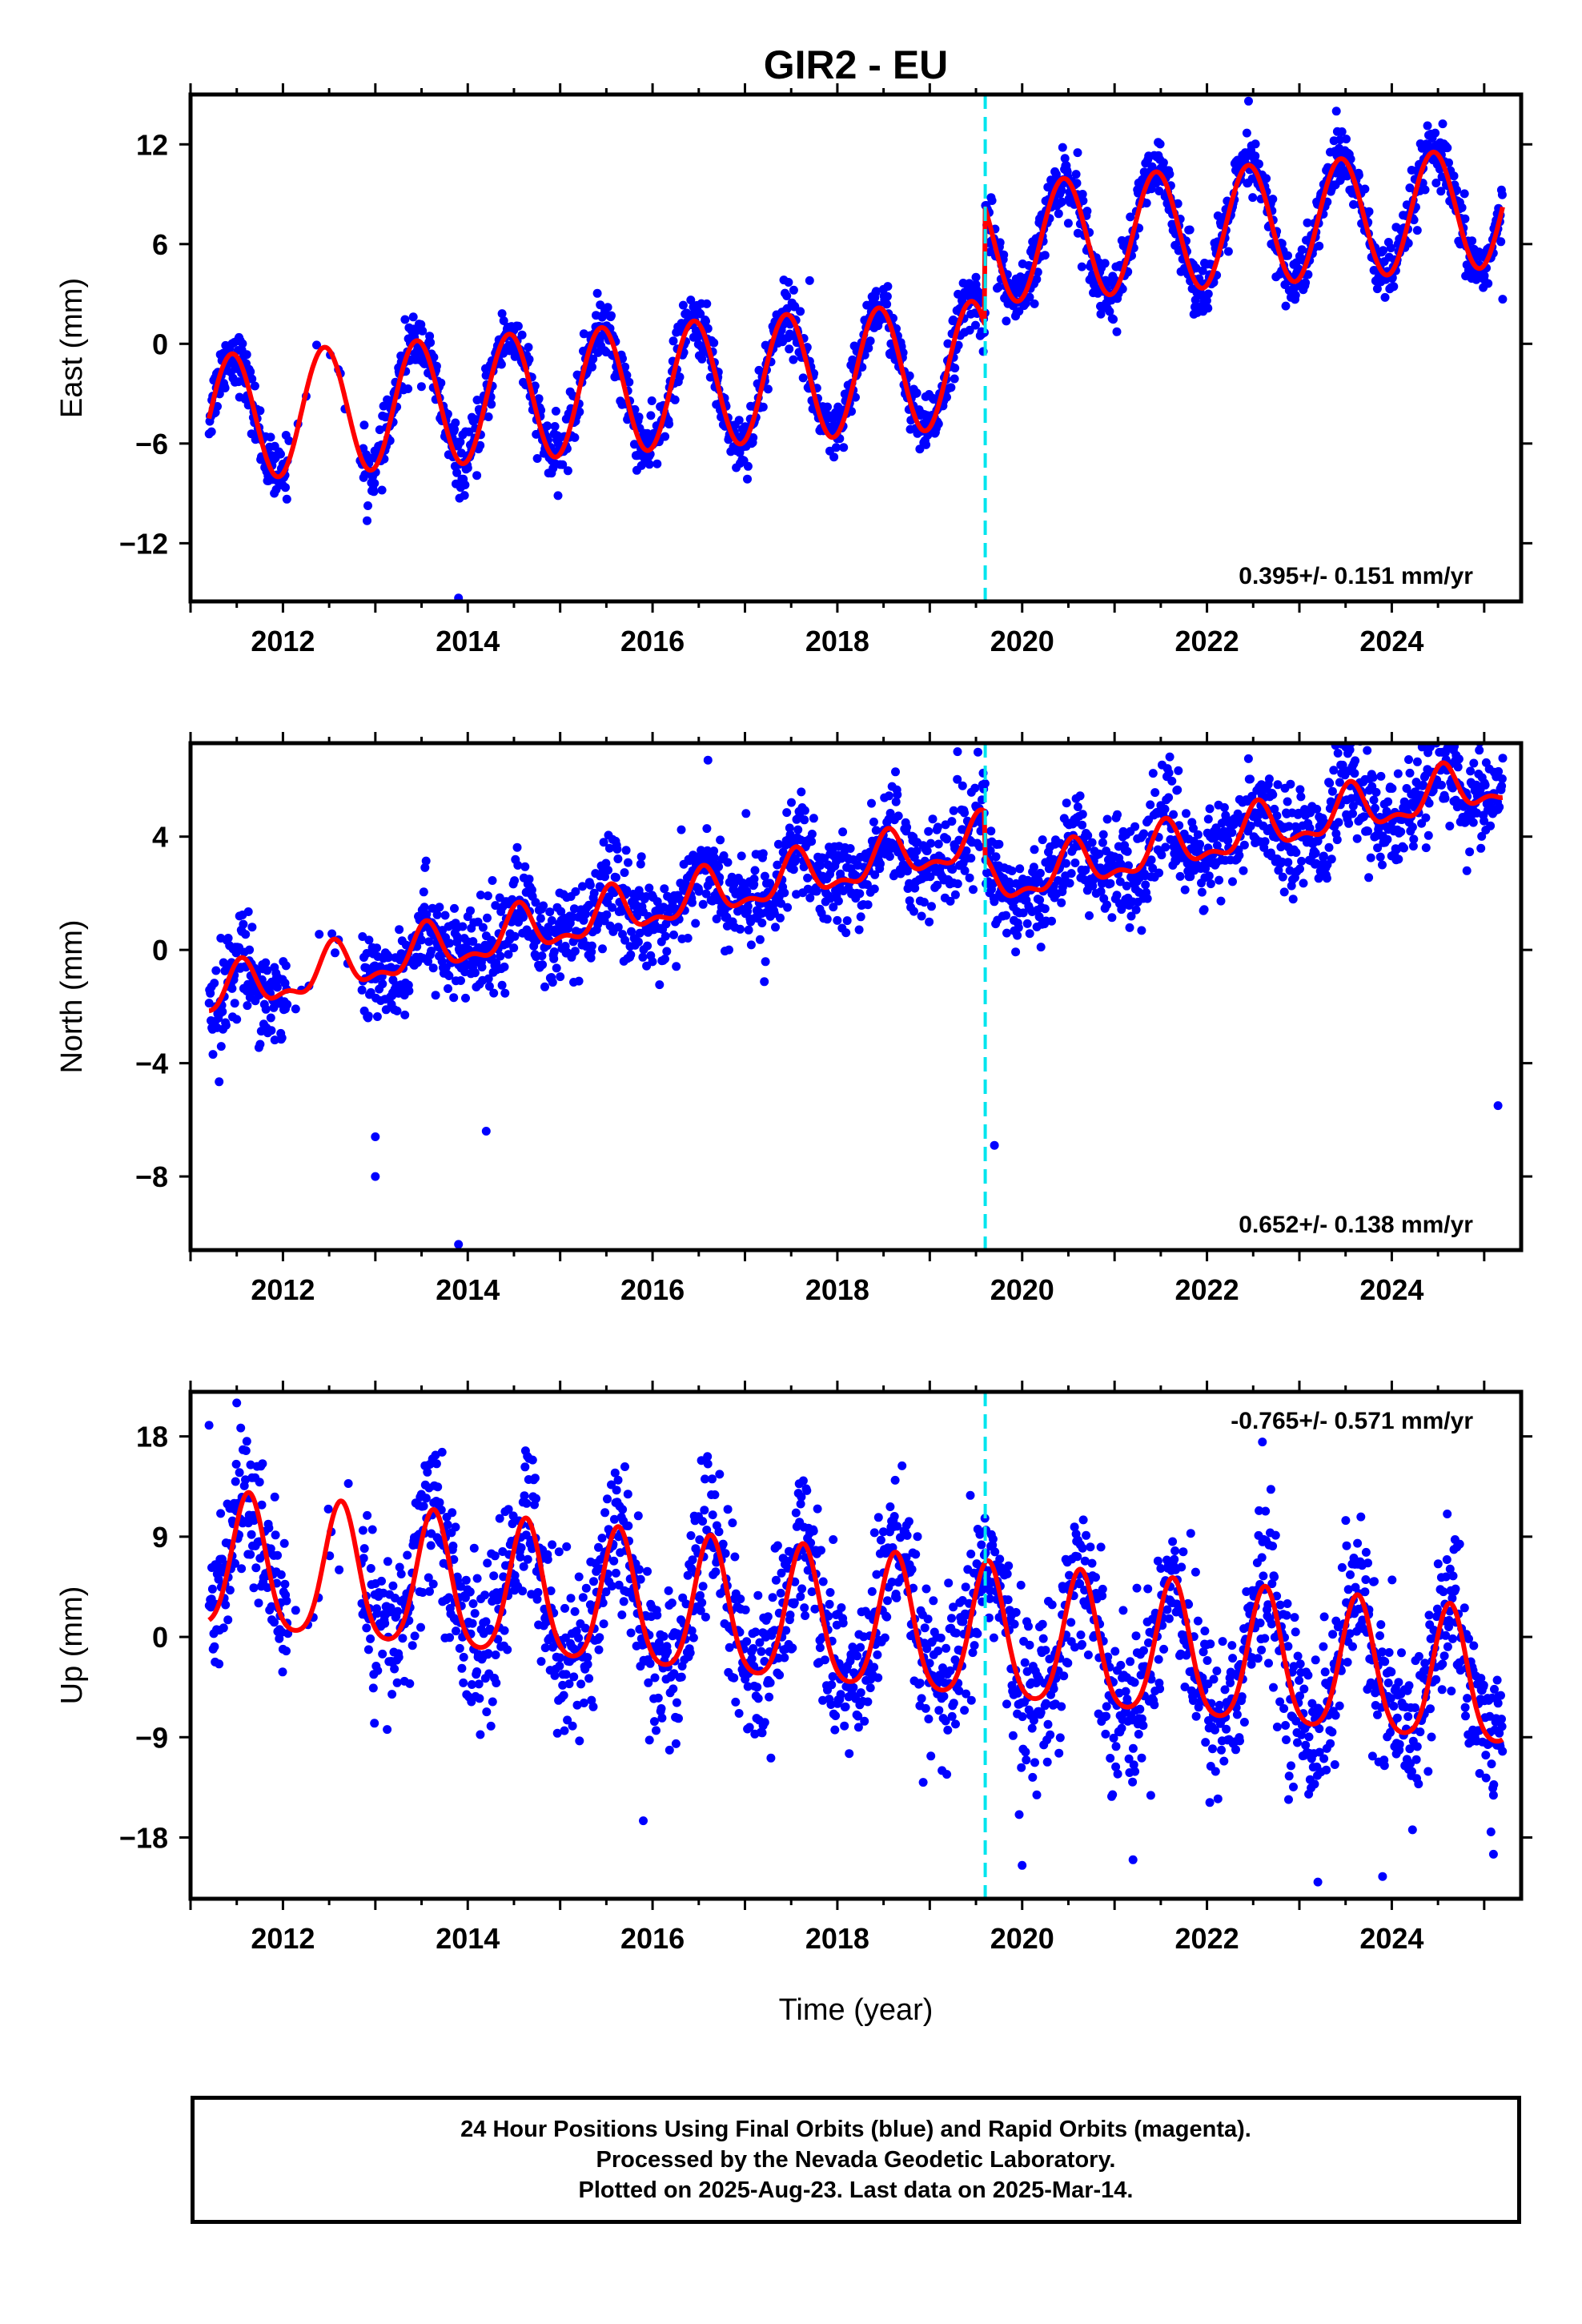  What do you see at coordinates (283, 641) in the screenshot?
I see `x-tick-label: 2012` at bounding box center [283, 641].